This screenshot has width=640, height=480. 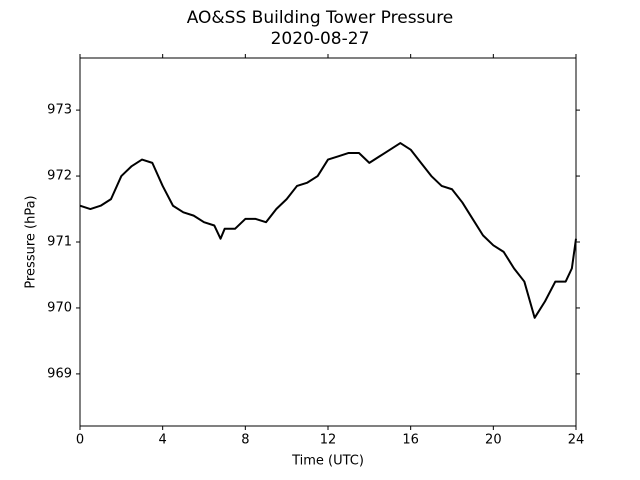 I want to click on y-tick-label: 969, so click(x=59, y=373).